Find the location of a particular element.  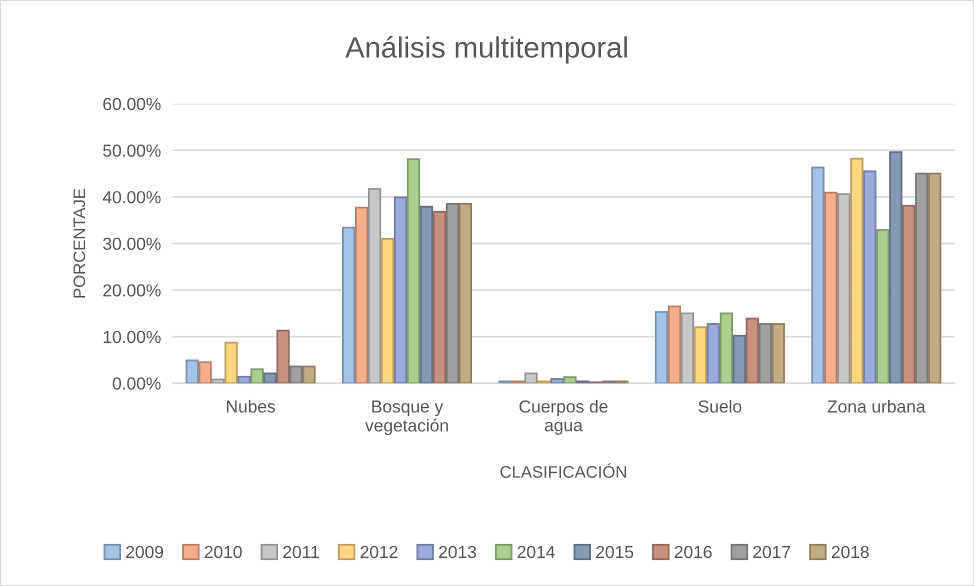

legend-label: 2012 is located at coordinates (379, 552).